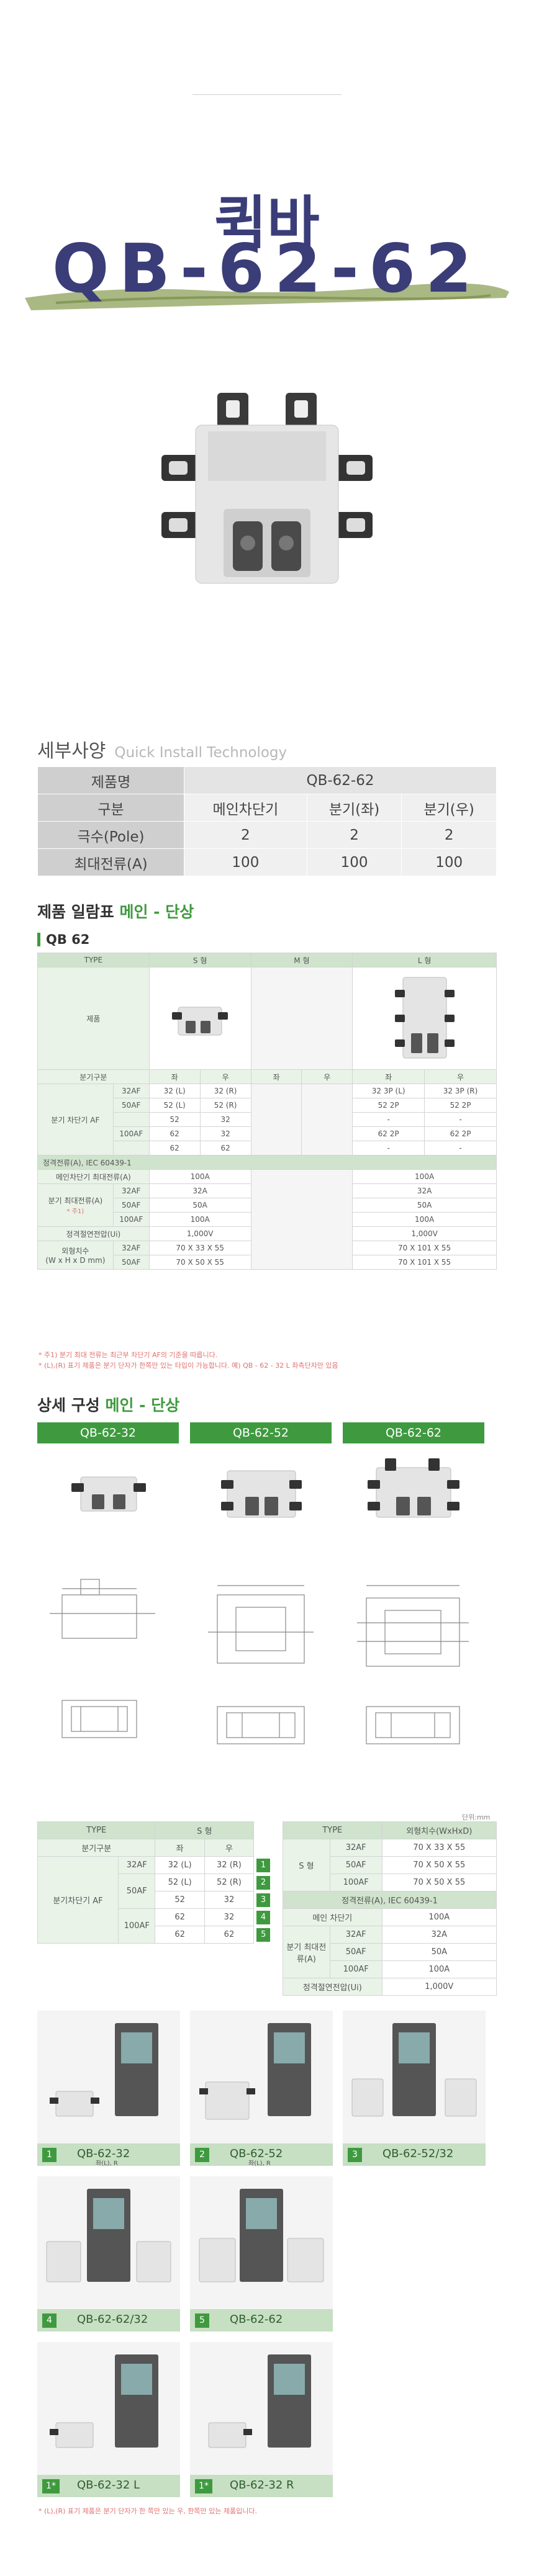 Image resolution: width=534 pixels, height=2576 pixels. I want to click on lineup-cell: 62 2P, so click(460, 1133).